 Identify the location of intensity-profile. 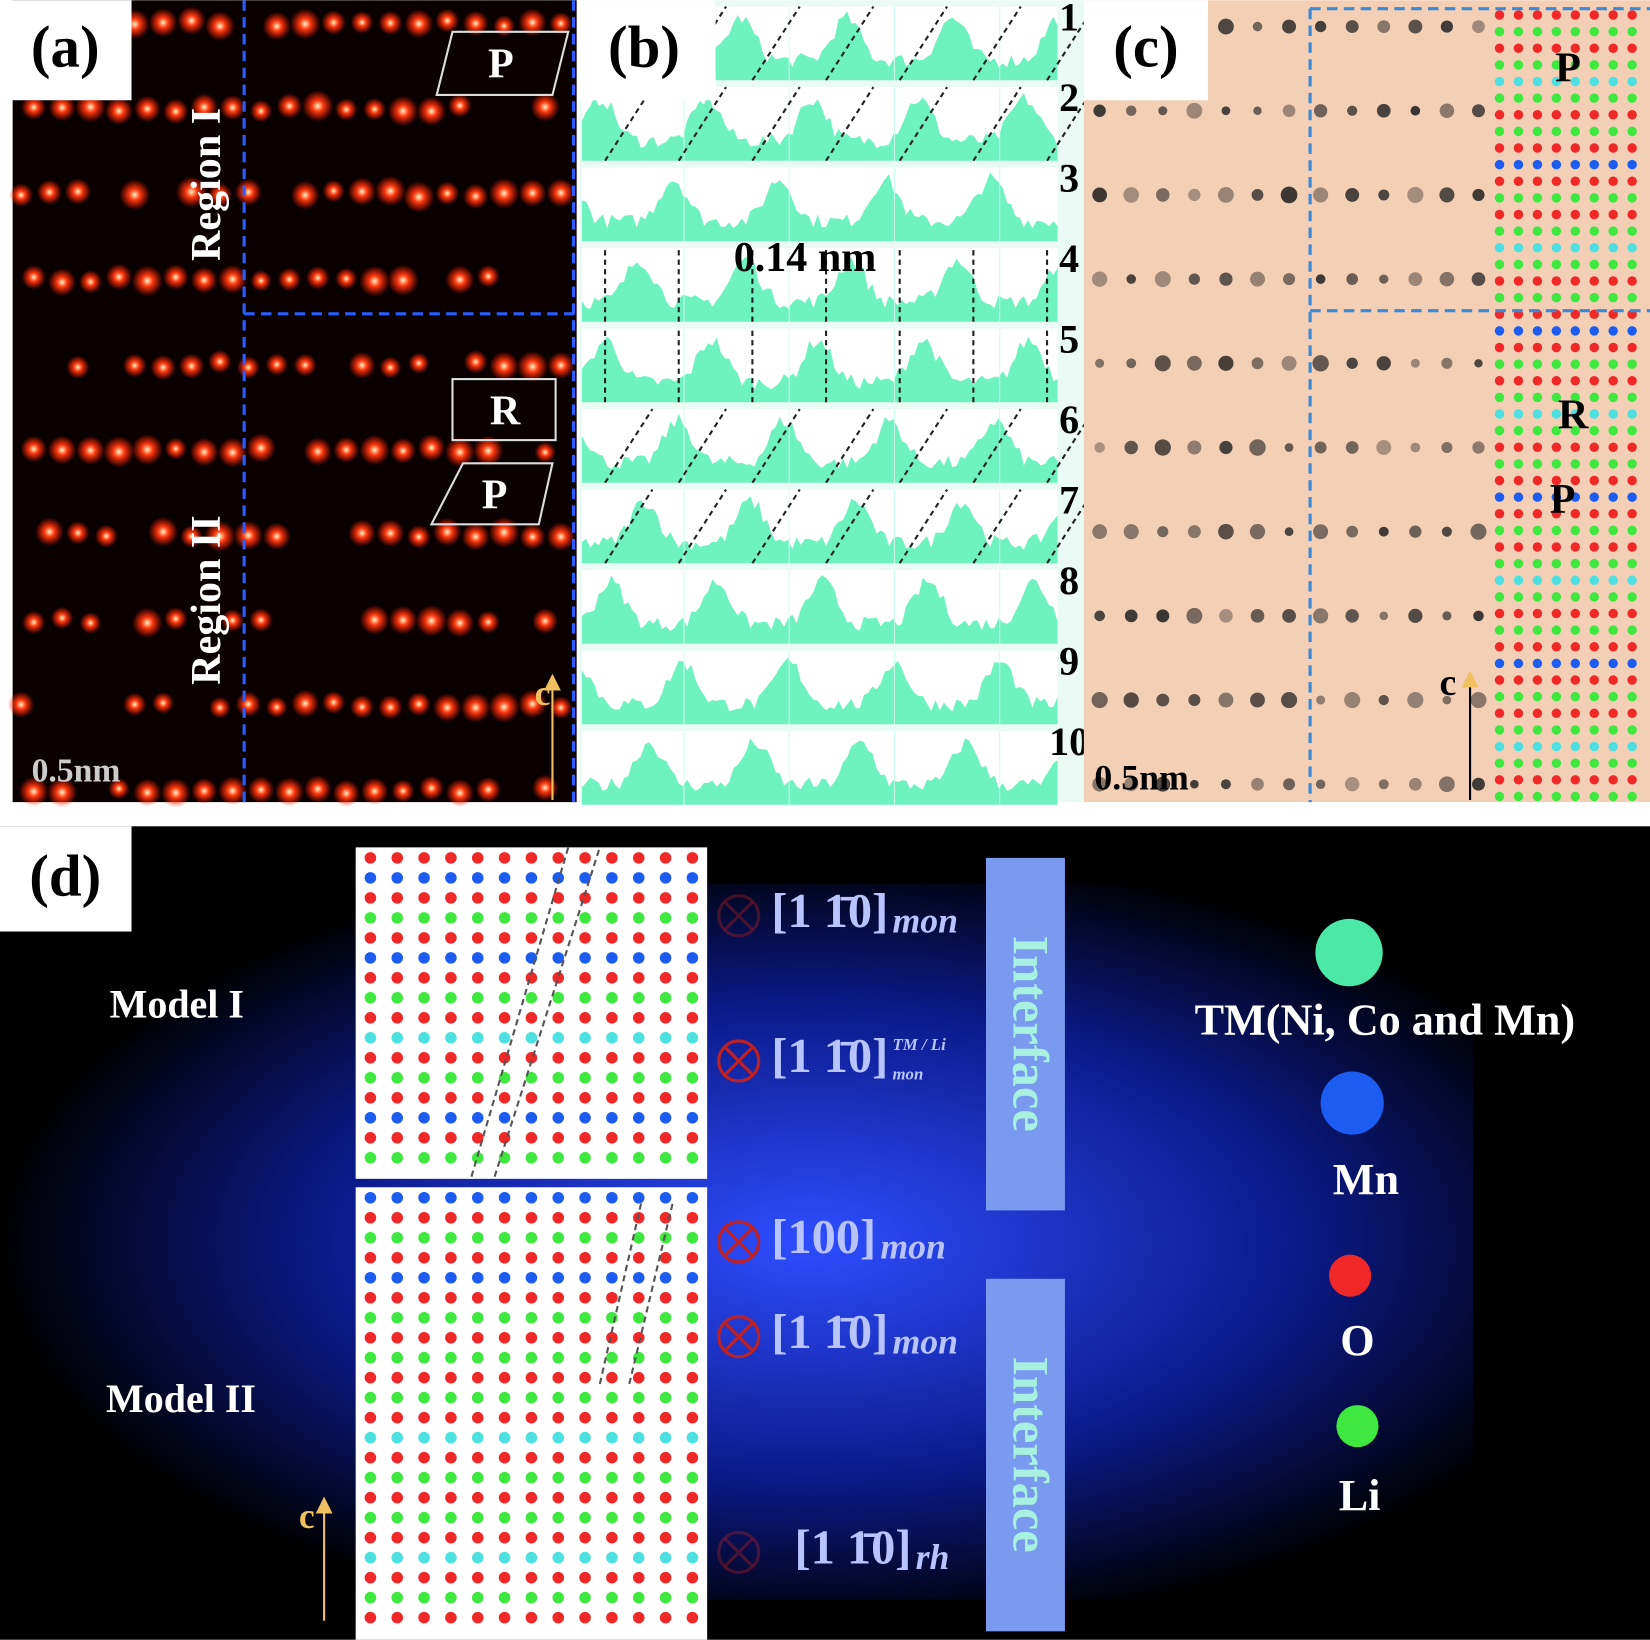
(819, 289).